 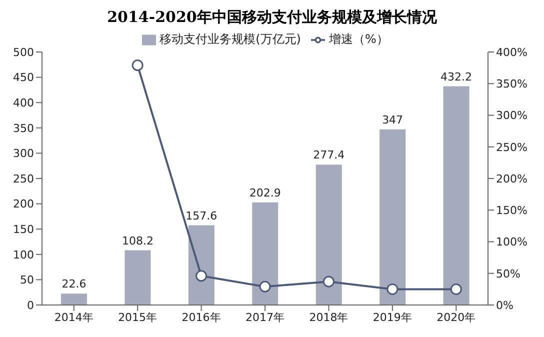 What do you see at coordinates (512, 211) in the screenshot?
I see `y2-tick-label: 150%` at bounding box center [512, 211].